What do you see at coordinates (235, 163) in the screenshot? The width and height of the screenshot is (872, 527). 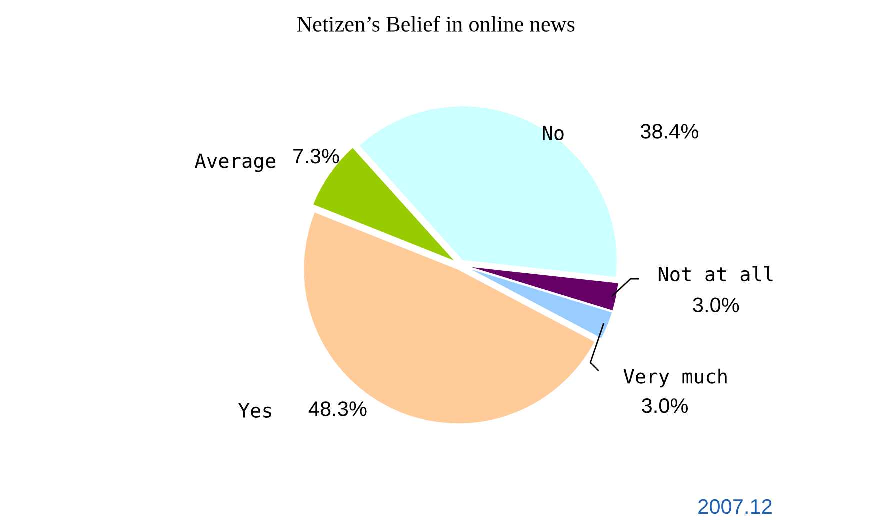 I see `slice-label: Average` at bounding box center [235, 163].